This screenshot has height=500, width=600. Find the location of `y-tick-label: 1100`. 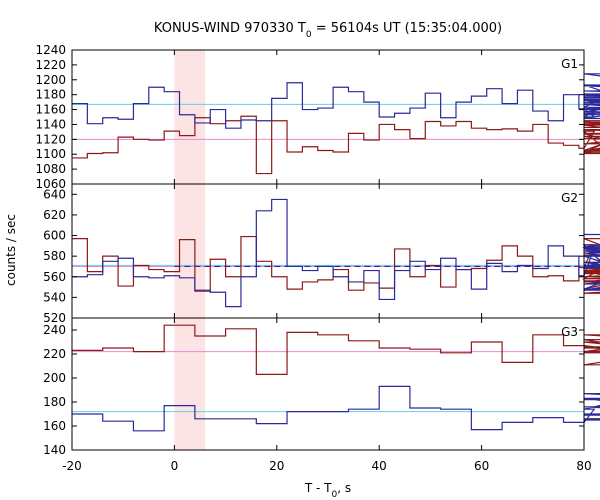

y-tick-label: 1100 is located at coordinates (50, 154).